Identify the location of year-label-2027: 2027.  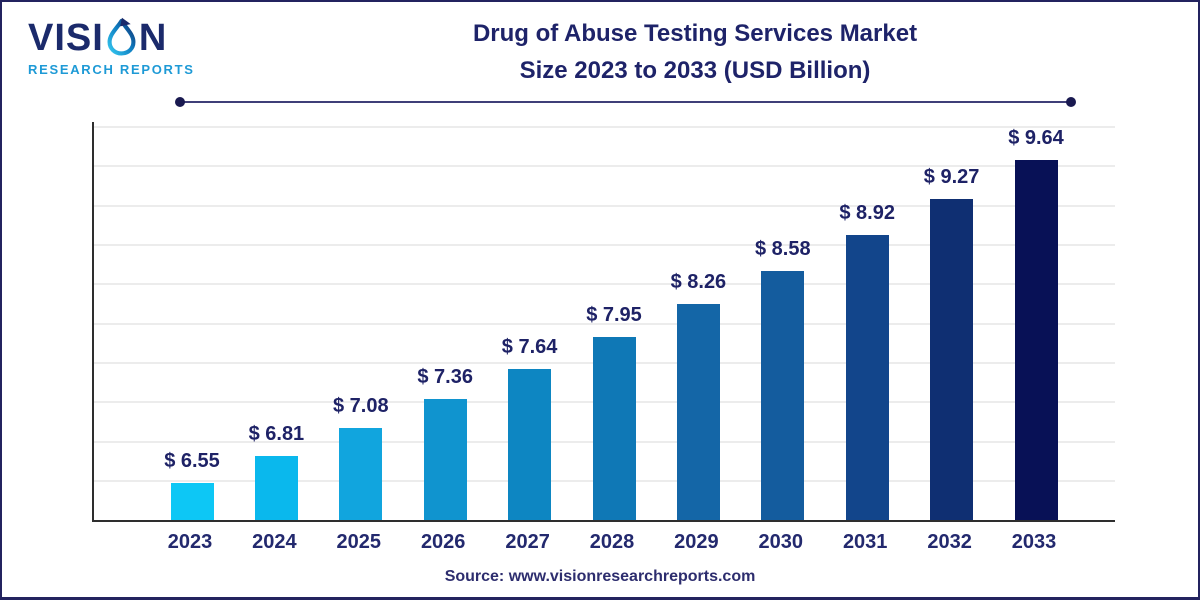
(527, 542).